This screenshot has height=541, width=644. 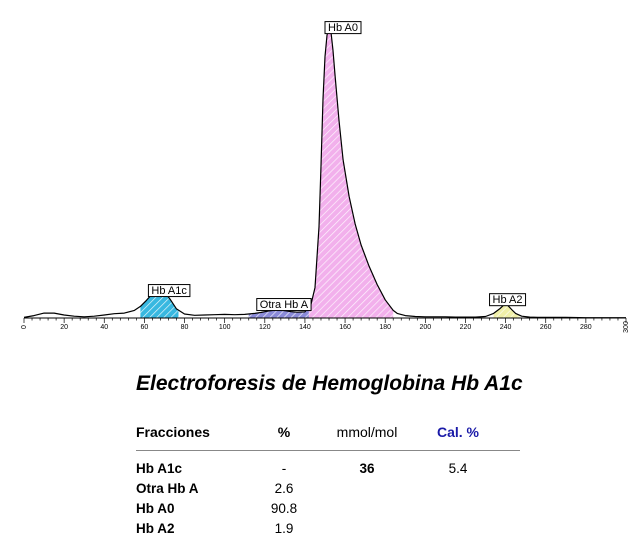 I want to click on peak-label-hb-a2: Hb A2, so click(x=508, y=300).